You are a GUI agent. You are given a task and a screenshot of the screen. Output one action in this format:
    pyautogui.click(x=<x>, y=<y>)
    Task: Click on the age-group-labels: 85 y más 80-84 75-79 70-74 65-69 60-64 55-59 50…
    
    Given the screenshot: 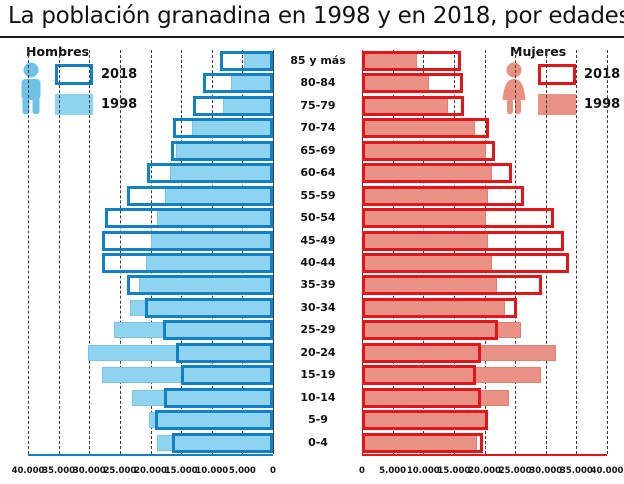 What is the action you would take?
    pyautogui.click(x=318, y=252)
    